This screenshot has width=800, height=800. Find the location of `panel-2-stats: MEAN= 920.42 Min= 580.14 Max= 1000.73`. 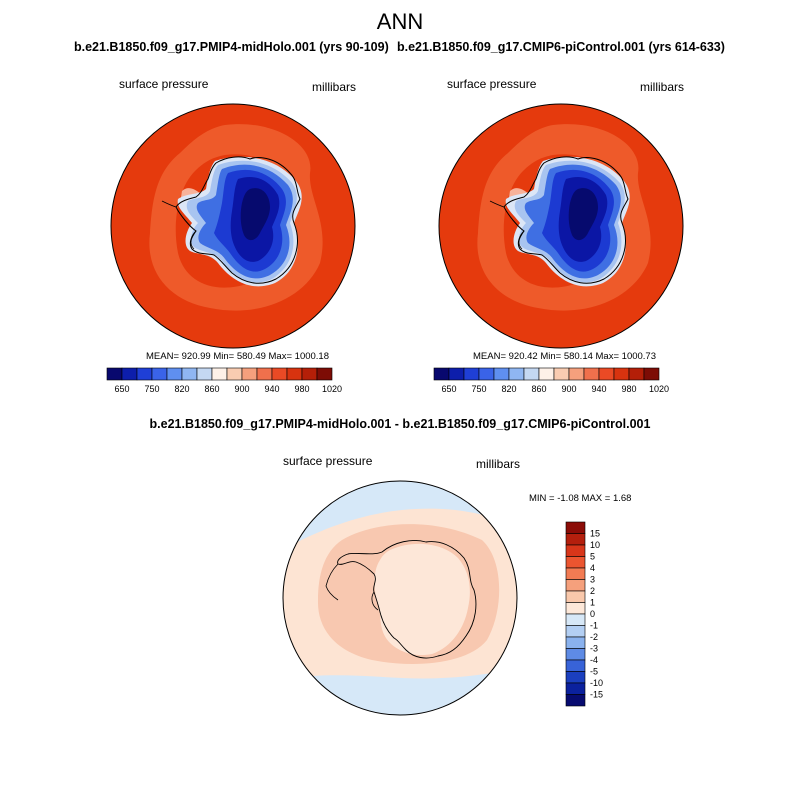

panel-2-stats: MEAN= 920.42 Min= 580.14 Max= 1000.73 is located at coordinates (564, 356).